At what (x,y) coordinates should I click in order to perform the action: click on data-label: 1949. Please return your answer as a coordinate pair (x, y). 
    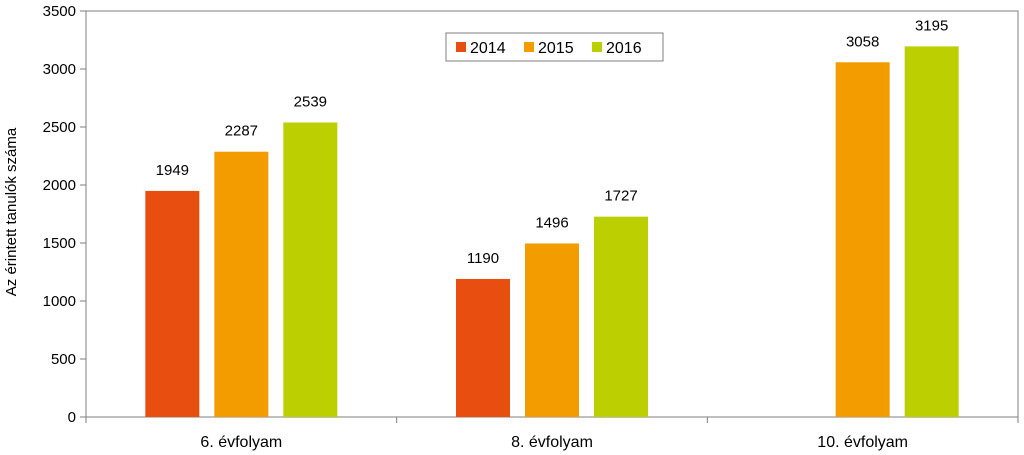
    Looking at the image, I should click on (172, 170).